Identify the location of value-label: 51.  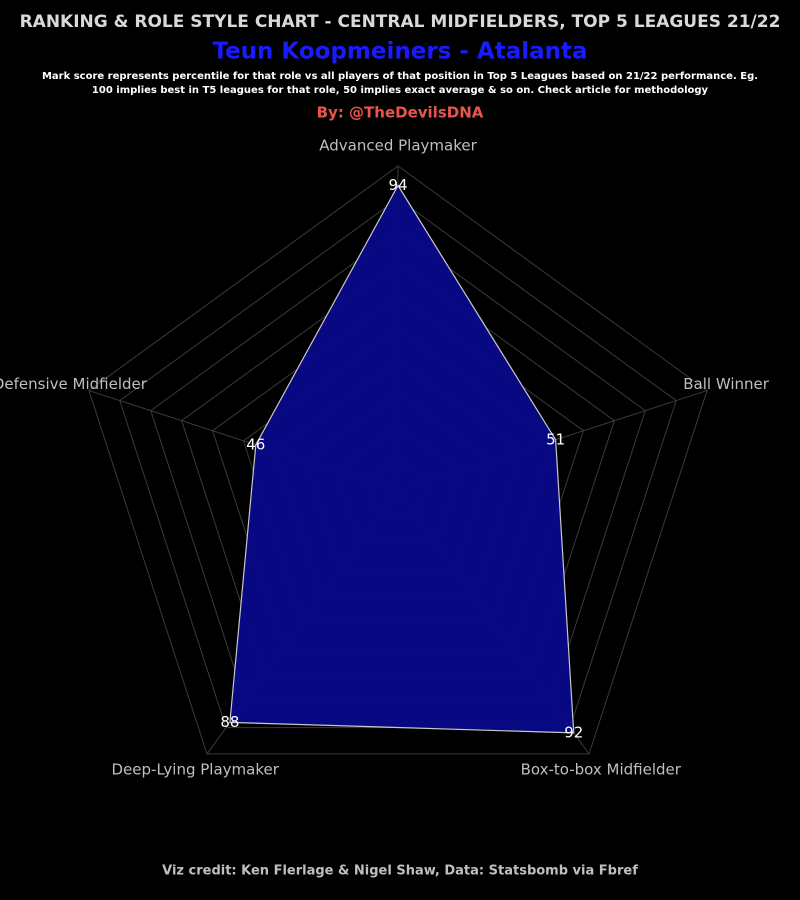
(555, 439).